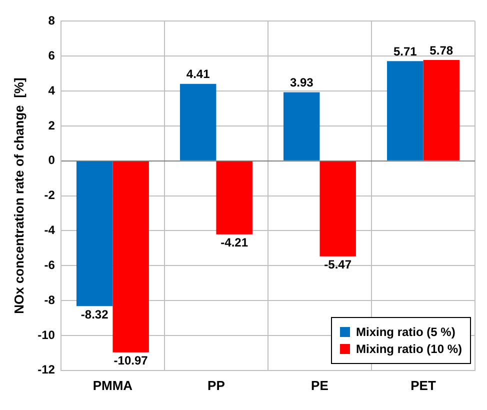 Image resolution: width=487 pixels, height=410 pixels. What do you see at coordinates (320, 385) in the screenshot?
I see `x-tick-label: PE` at bounding box center [320, 385].